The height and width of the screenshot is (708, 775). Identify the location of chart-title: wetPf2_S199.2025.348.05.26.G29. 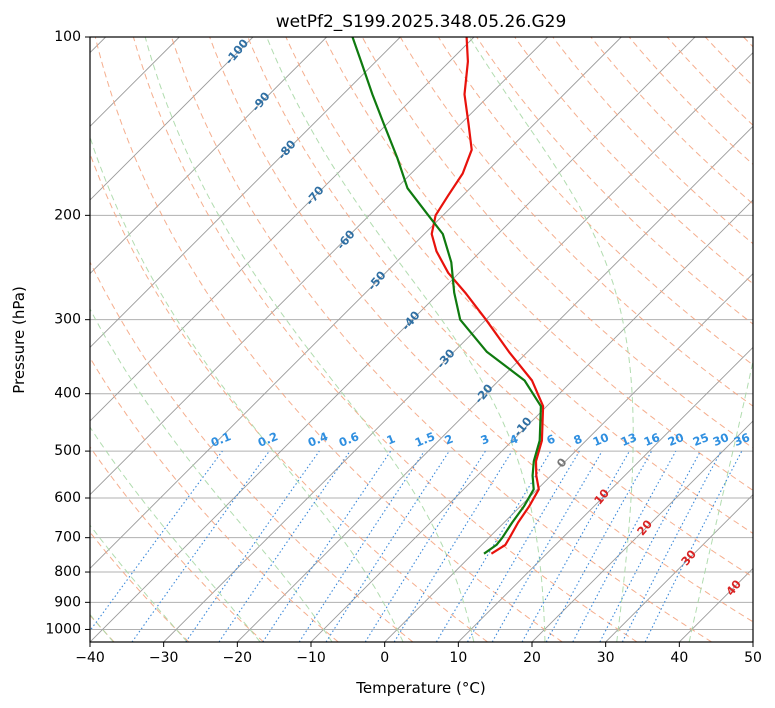
(421, 22).